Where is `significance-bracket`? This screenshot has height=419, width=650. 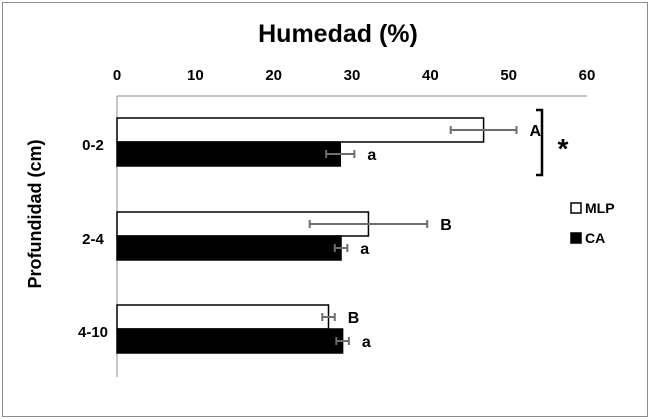
significance-bracket is located at coordinates (540, 142).